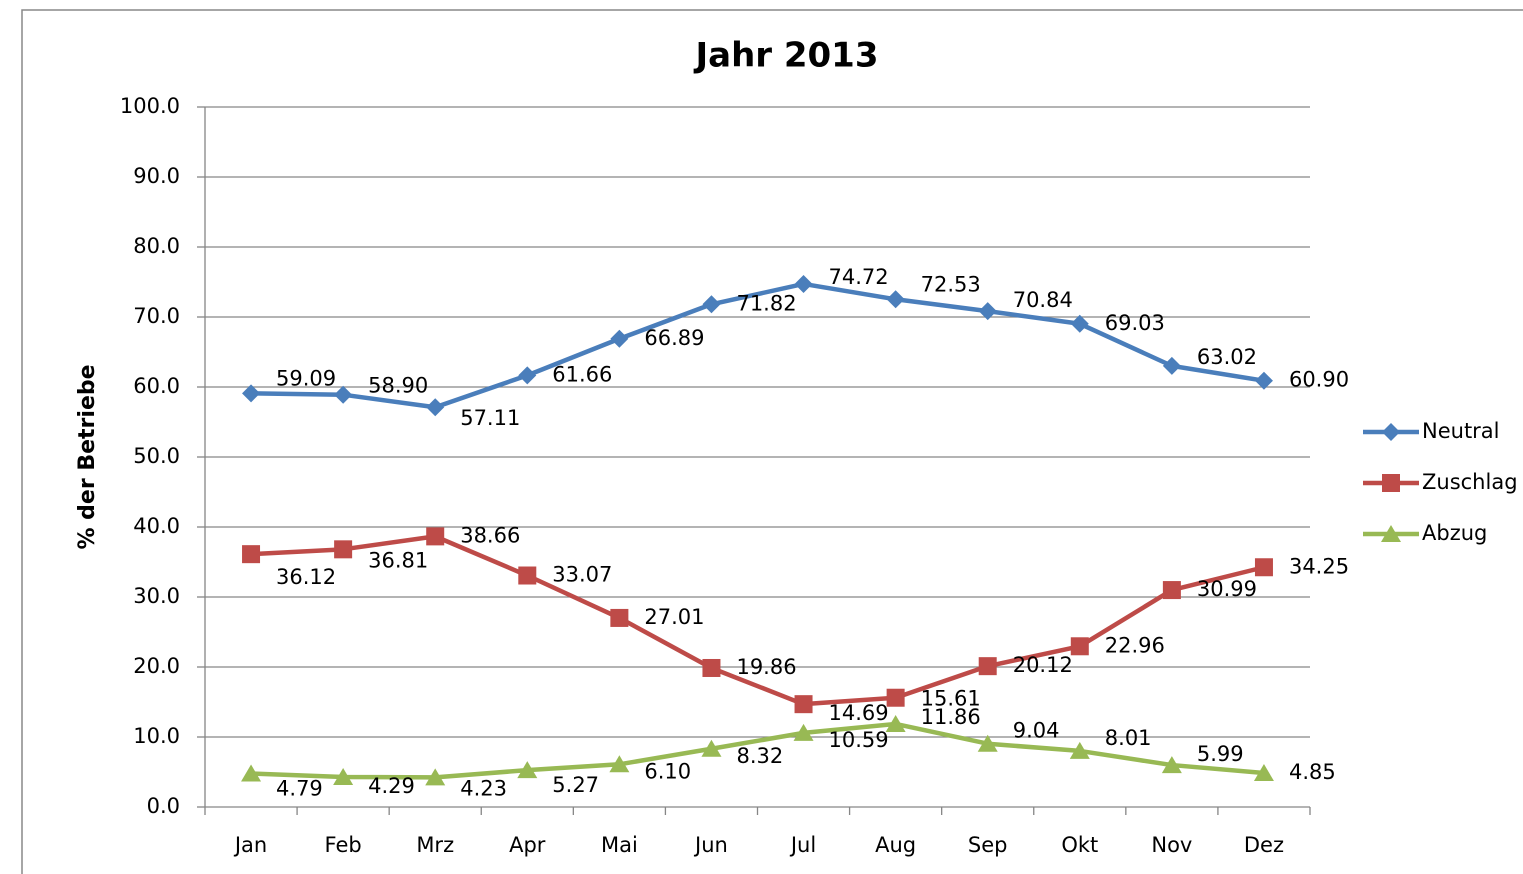  Describe the element at coordinates (1454, 533) in the screenshot. I see `legend-label: Abzug` at that location.